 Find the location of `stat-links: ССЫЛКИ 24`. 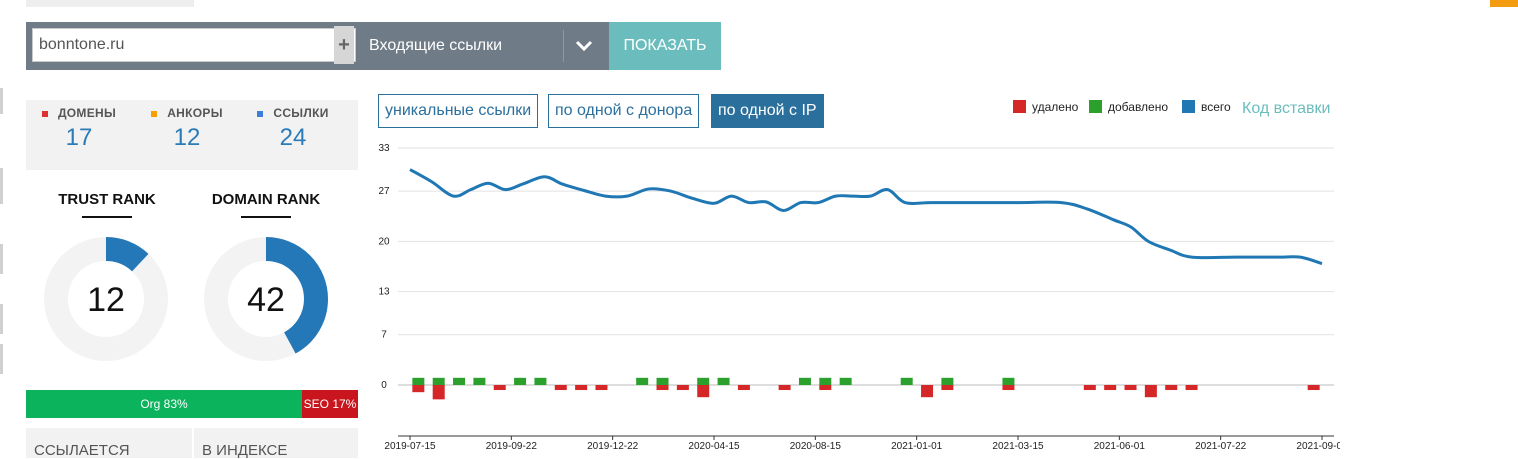

stat-links: ССЫЛКИ 24 is located at coordinates (293, 129).